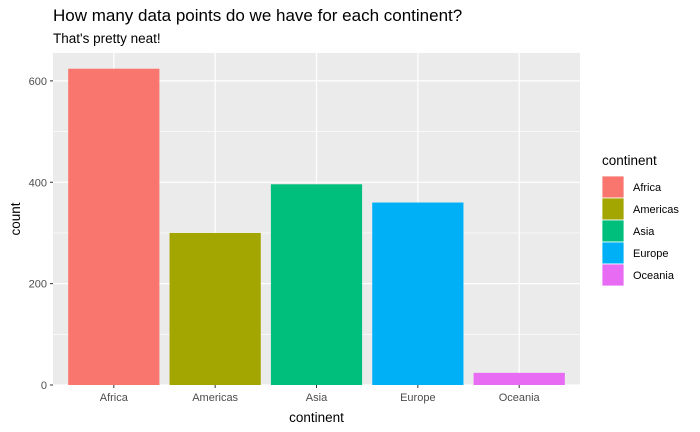 The width and height of the screenshot is (700, 432). Describe the element at coordinates (38, 82) in the screenshot. I see `y-tick-label: 600` at that location.